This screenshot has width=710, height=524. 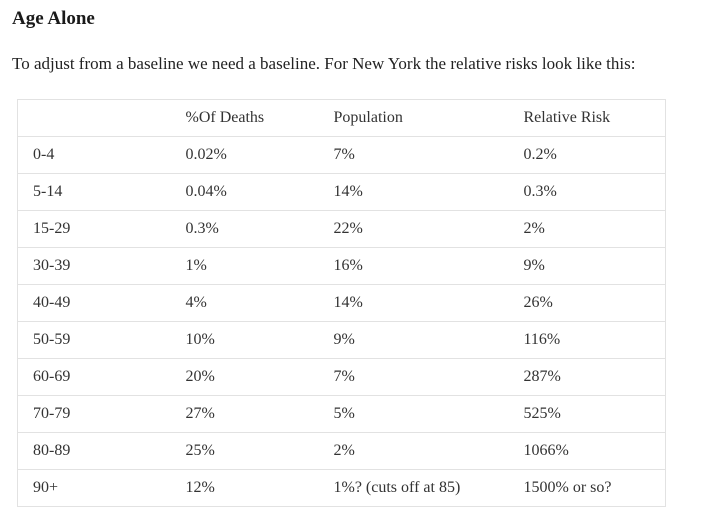 What do you see at coordinates (587, 229) in the screenshot?
I see `table-cell-relative-risk: 2%` at bounding box center [587, 229].